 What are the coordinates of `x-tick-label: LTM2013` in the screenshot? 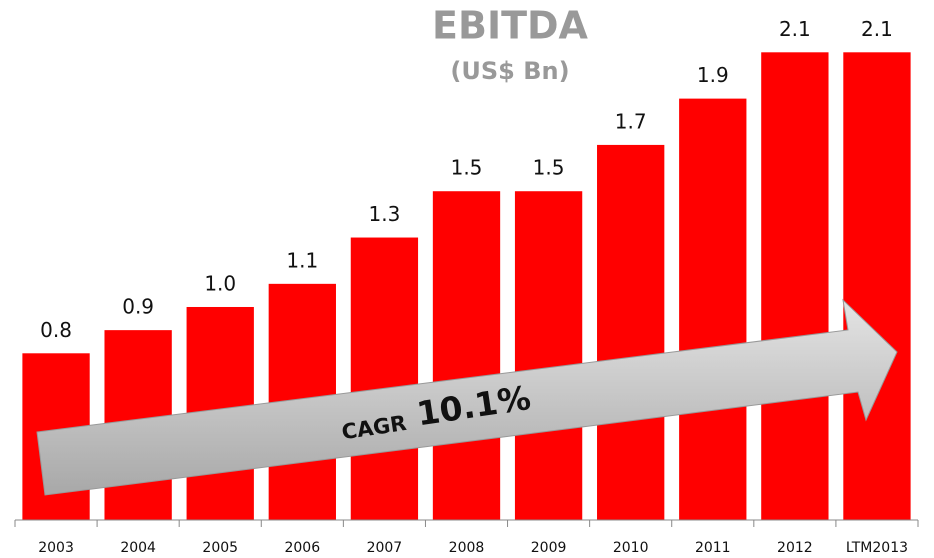 It's located at (877, 548).